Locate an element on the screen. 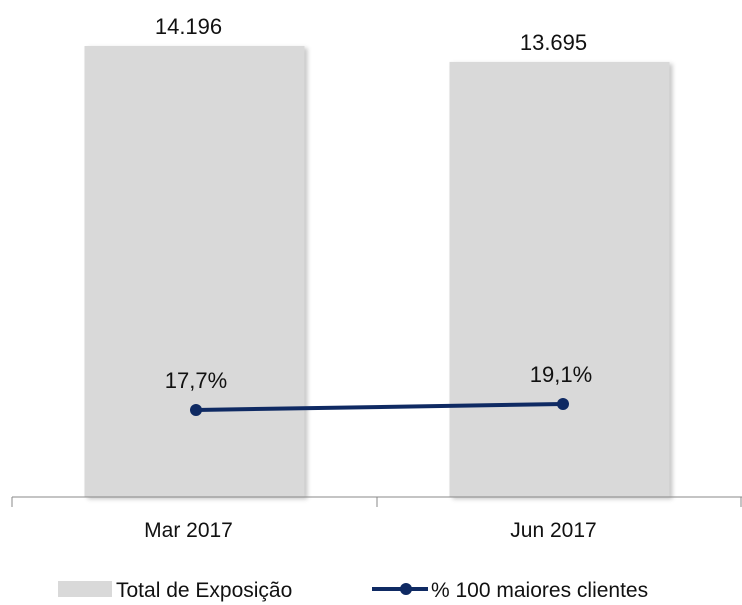  line-layer is located at coordinates (379, 407).